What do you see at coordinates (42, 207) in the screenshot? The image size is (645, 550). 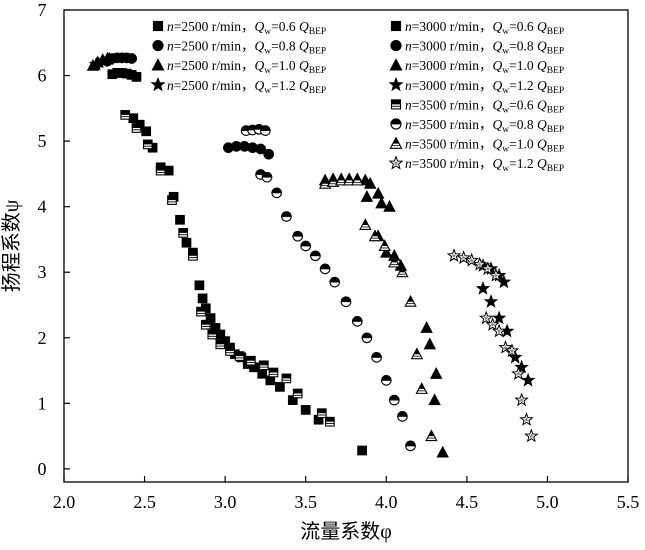 I see `y-tick-label: 4` at bounding box center [42, 207].